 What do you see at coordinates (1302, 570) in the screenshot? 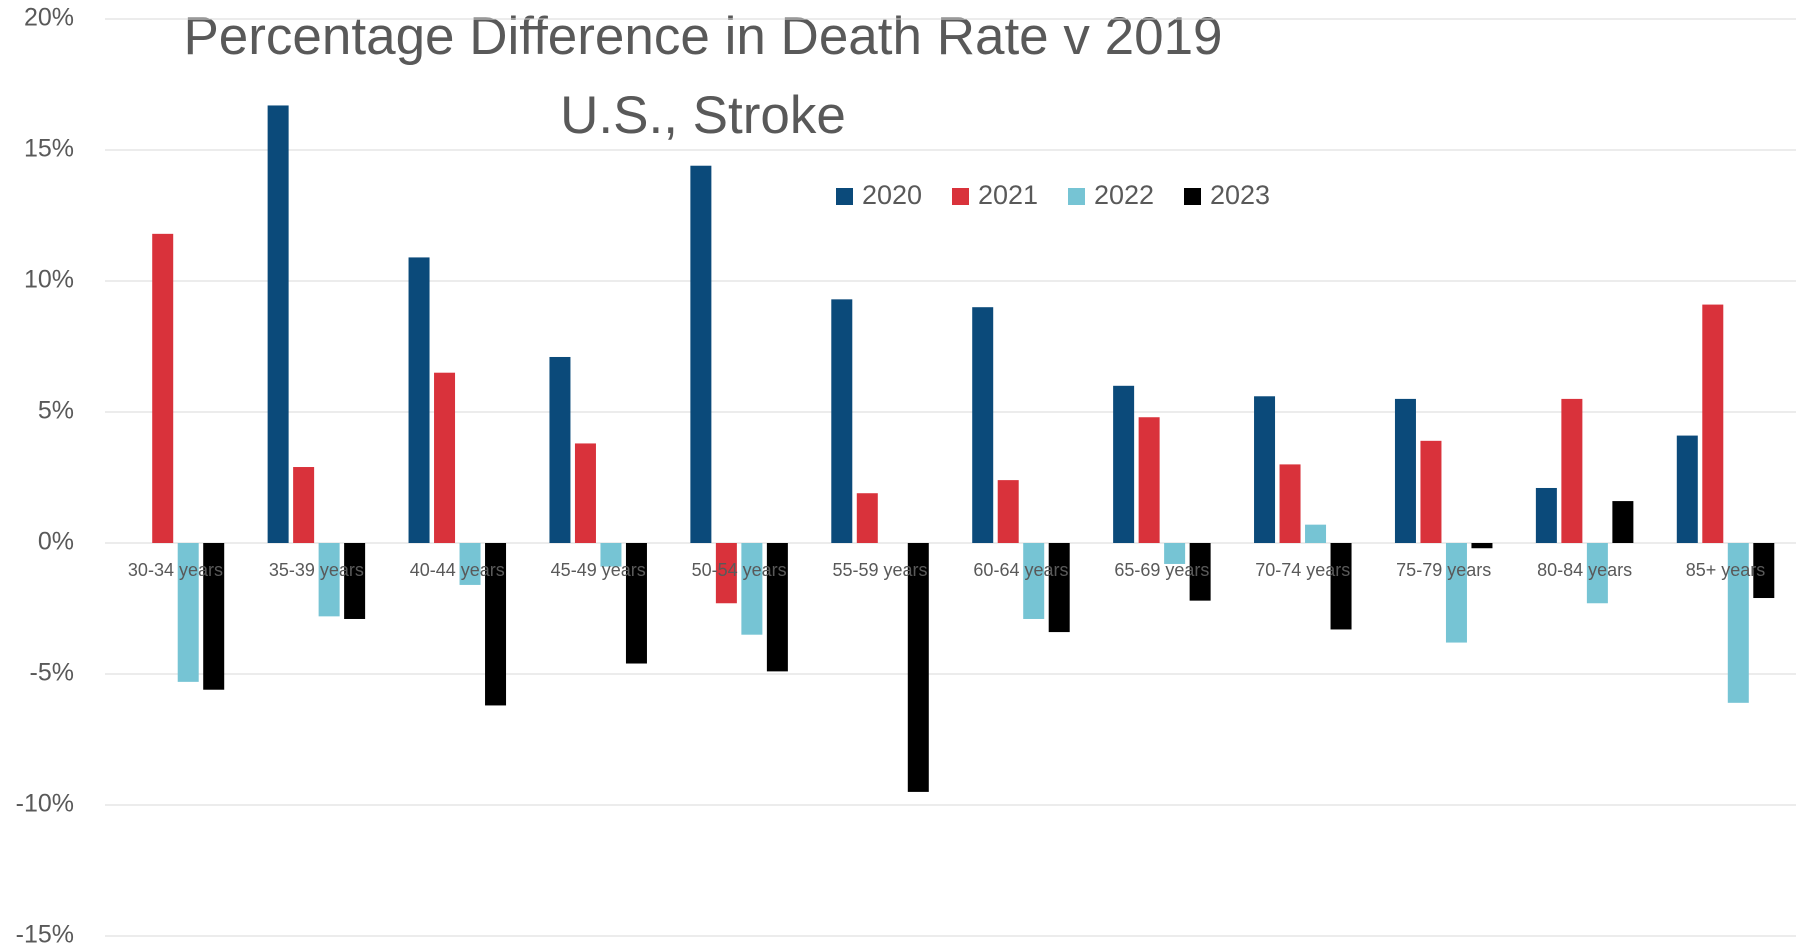
I see `x-tick-label: 70-74 years` at bounding box center [1302, 570].